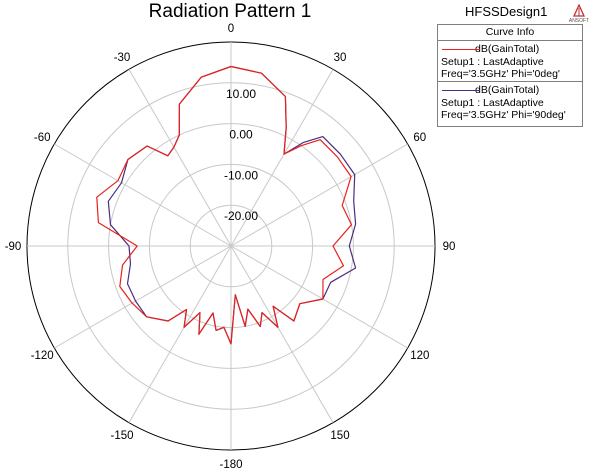 This screenshot has width=598, height=472. What do you see at coordinates (339, 436) in the screenshot?
I see `angle-tick-label: 150` at bounding box center [339, 436].